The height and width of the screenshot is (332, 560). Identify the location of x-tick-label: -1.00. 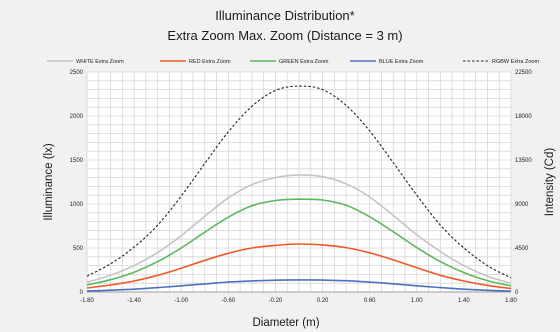
(181, 301).